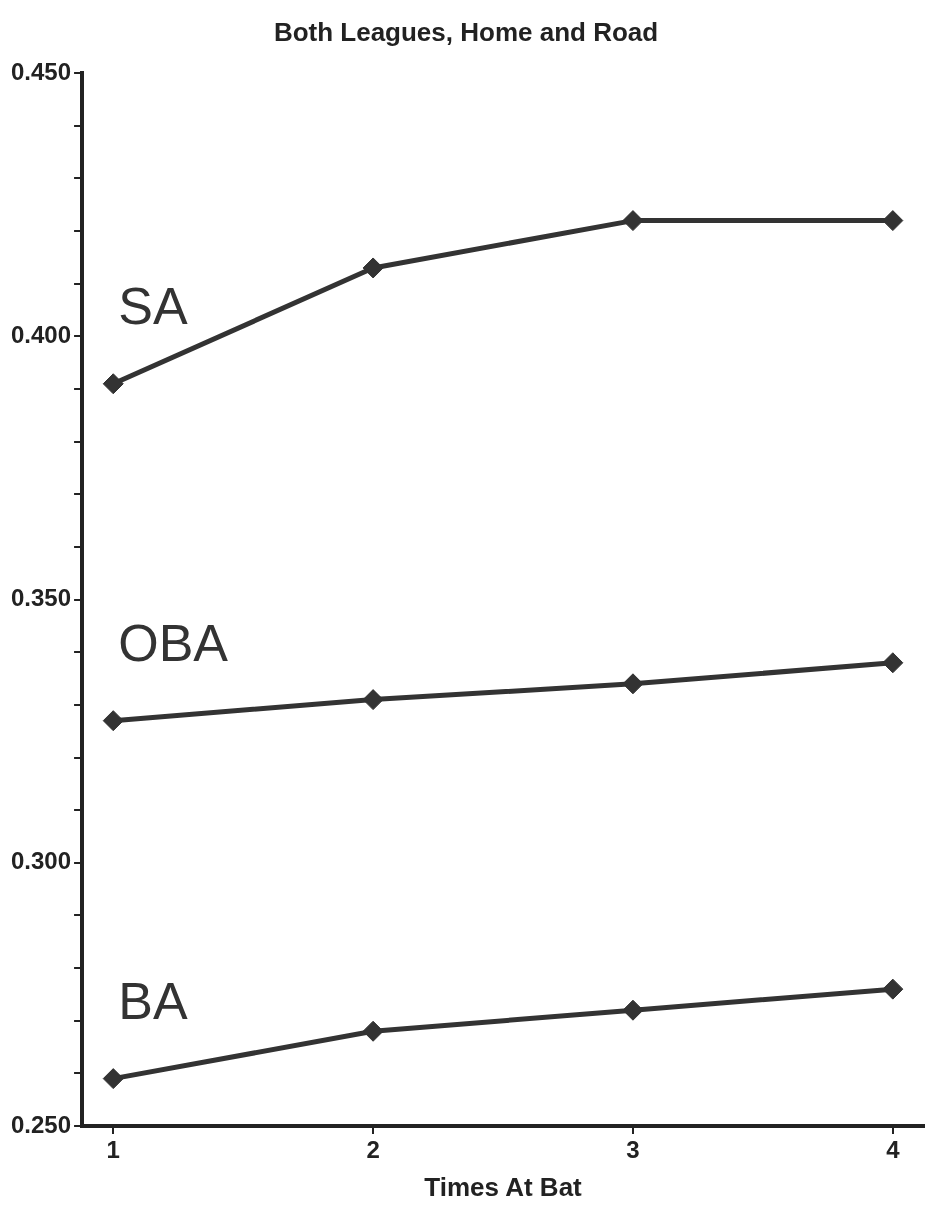 The width and height of the screenshot is (948, 1220). What do you see at coordinates (41, 1124) in the screenshot?
I see `y-tick-label: 0.250` at bounding box center [41, 1124].